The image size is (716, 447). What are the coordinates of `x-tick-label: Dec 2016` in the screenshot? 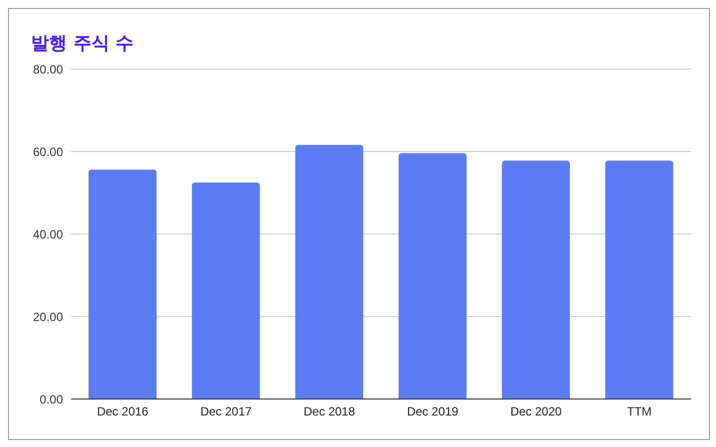 It's located at (122, 411).